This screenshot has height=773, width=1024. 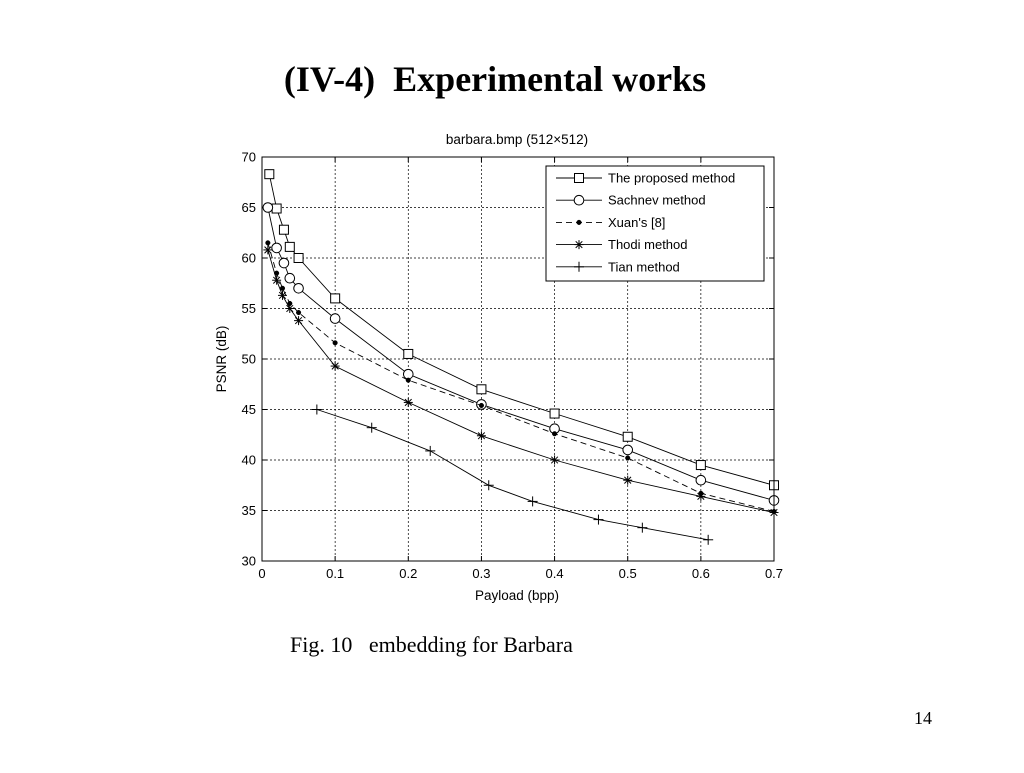 What do you see at coordinates (249, 359) in the screenshot?
I see `y-tick-label: 50` at bounding box center [249, 359].